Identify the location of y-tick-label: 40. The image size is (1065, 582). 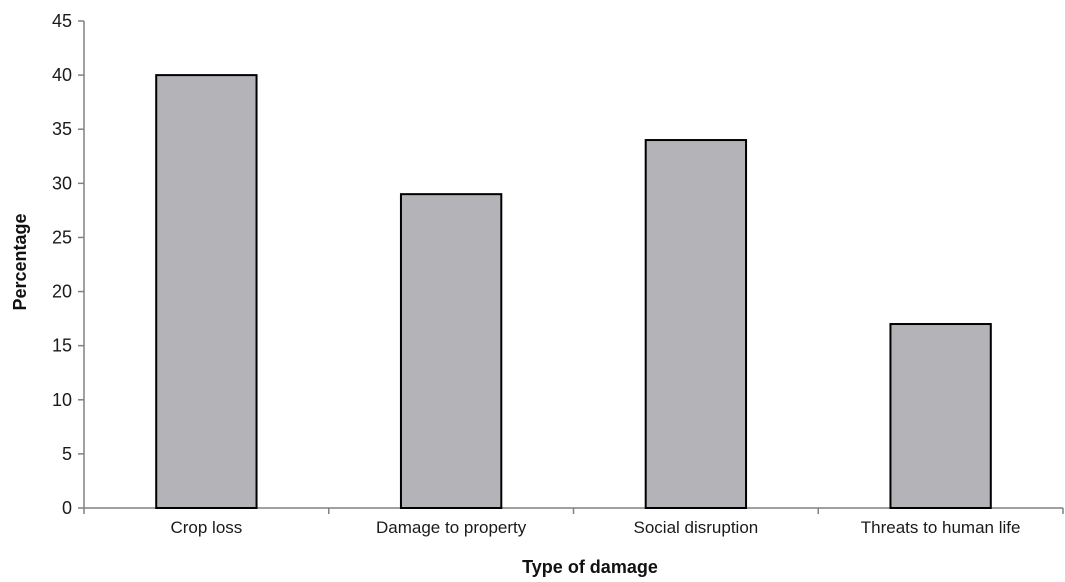
(62, 75).